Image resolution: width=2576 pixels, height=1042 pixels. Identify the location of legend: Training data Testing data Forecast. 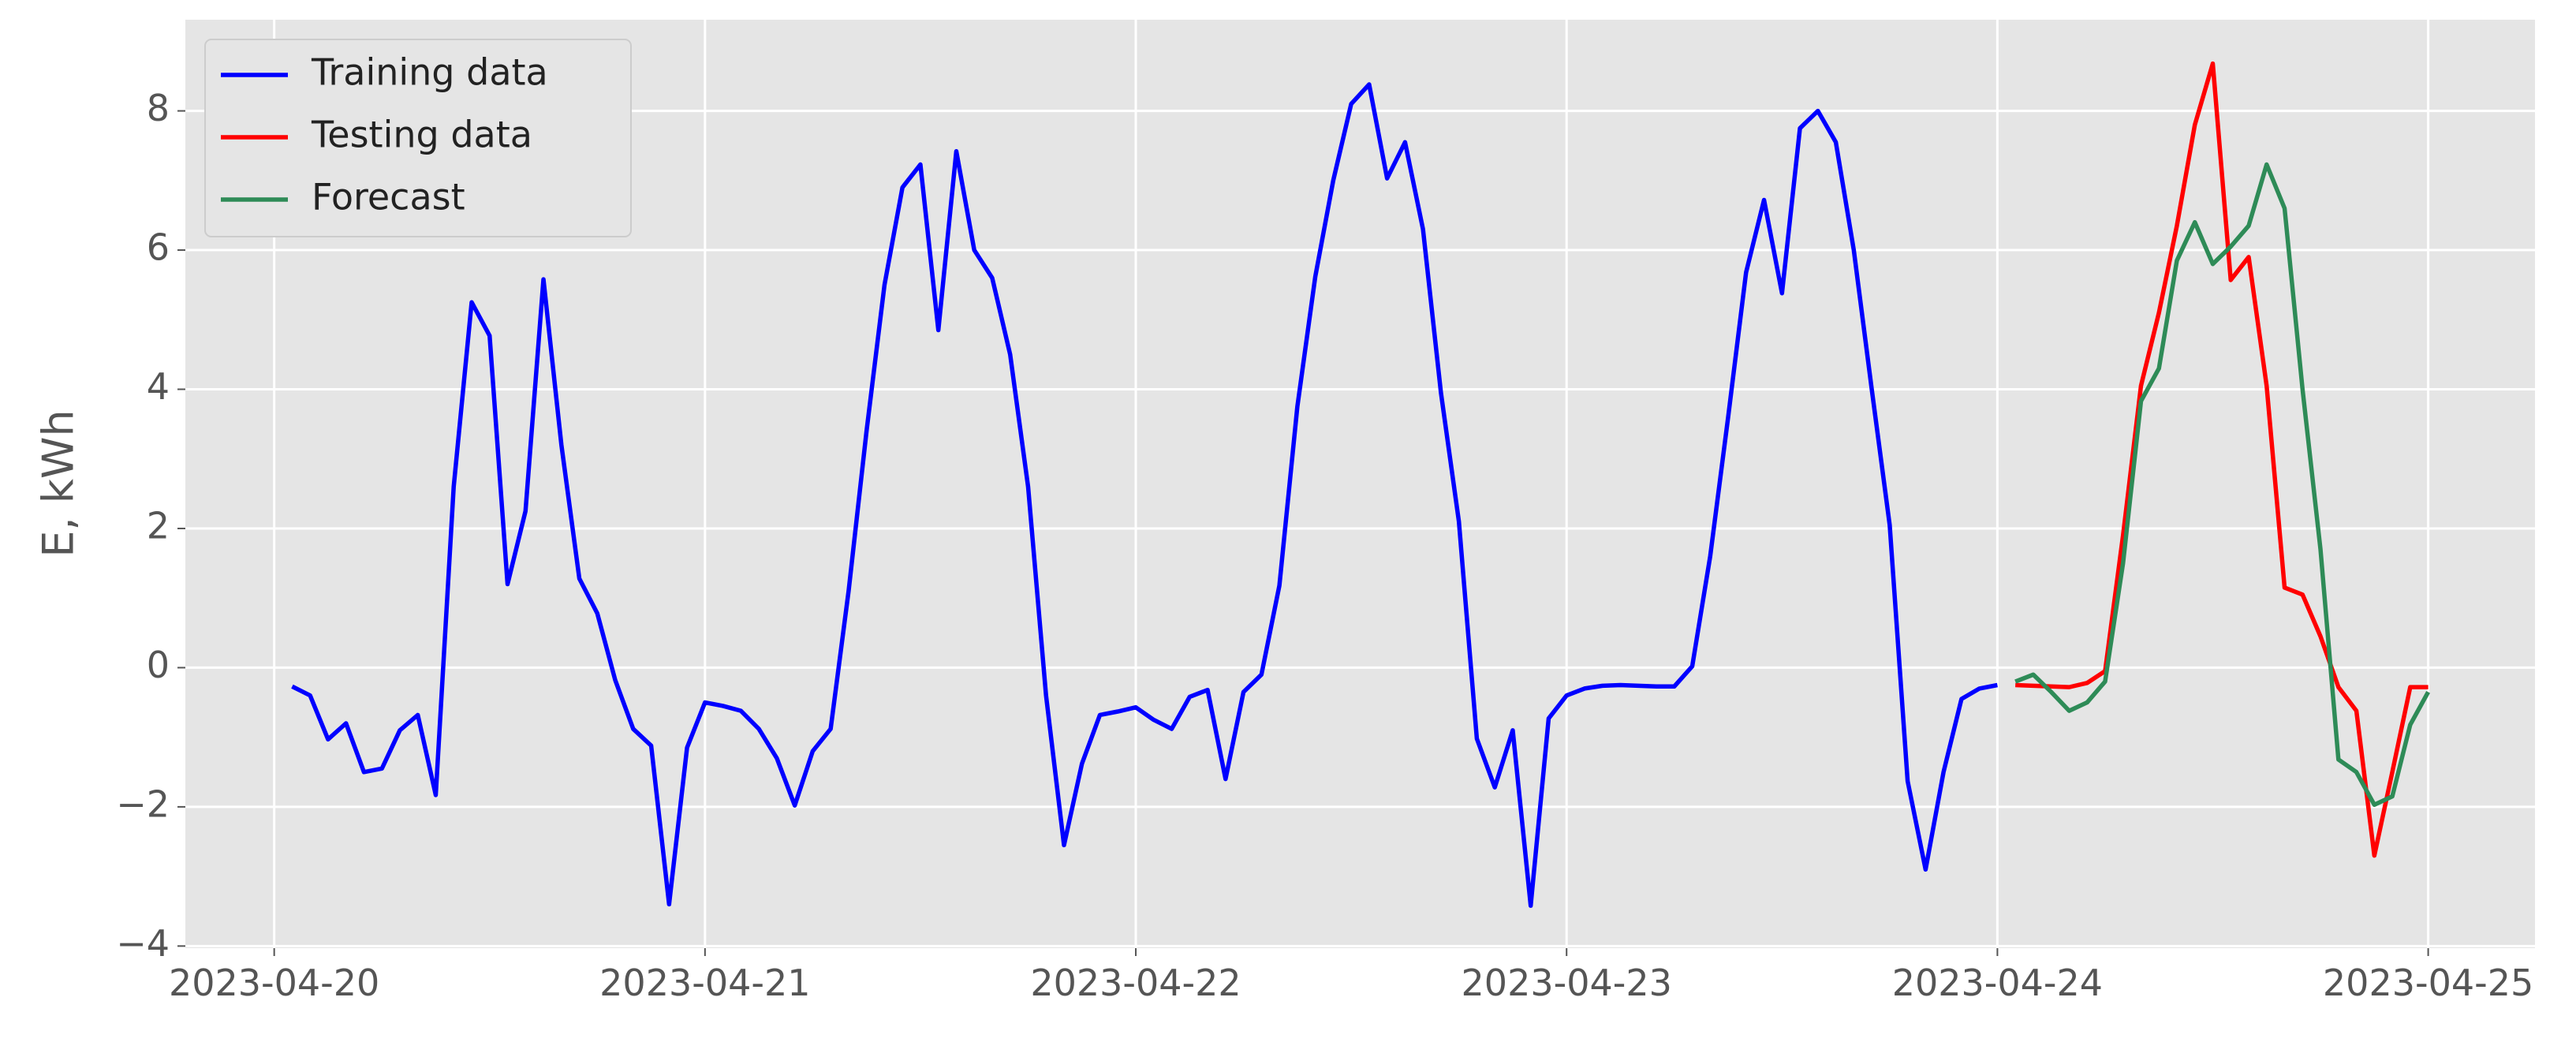
(418, 138).